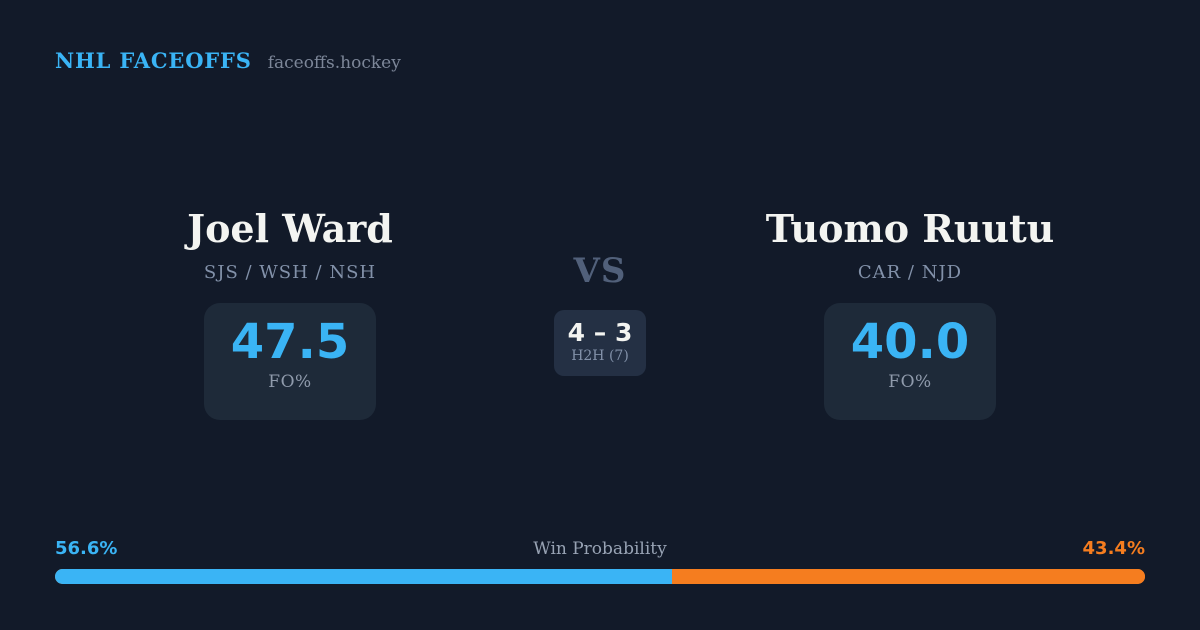  I want to click on site-url: faceoffs.hockey, so click(334, 63).